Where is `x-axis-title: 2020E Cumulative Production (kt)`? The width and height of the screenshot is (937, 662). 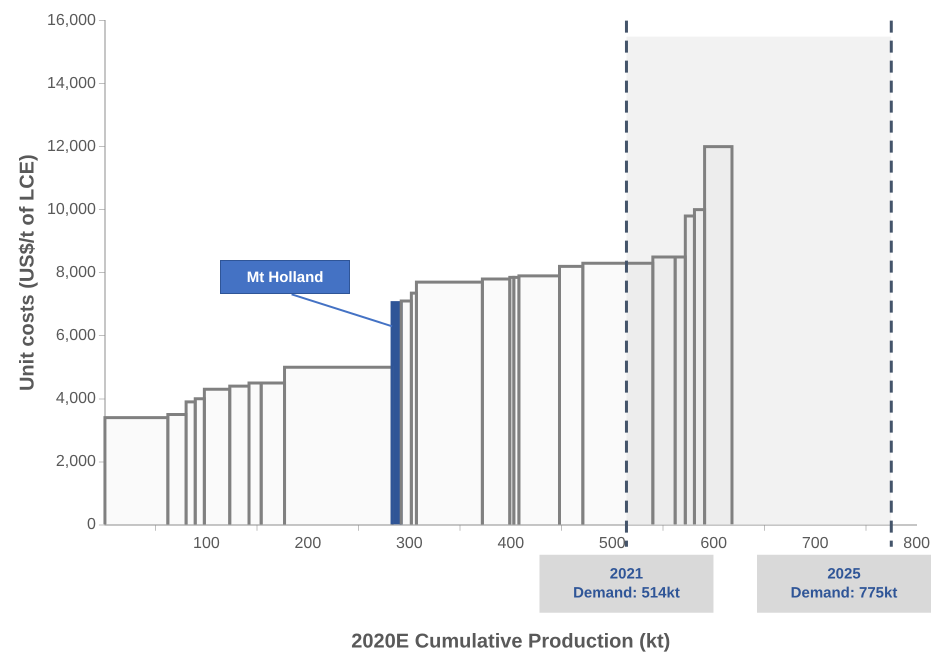 x-axis-title: 2020E Cumulative Production (kt) is located at coordinates (510, 641).